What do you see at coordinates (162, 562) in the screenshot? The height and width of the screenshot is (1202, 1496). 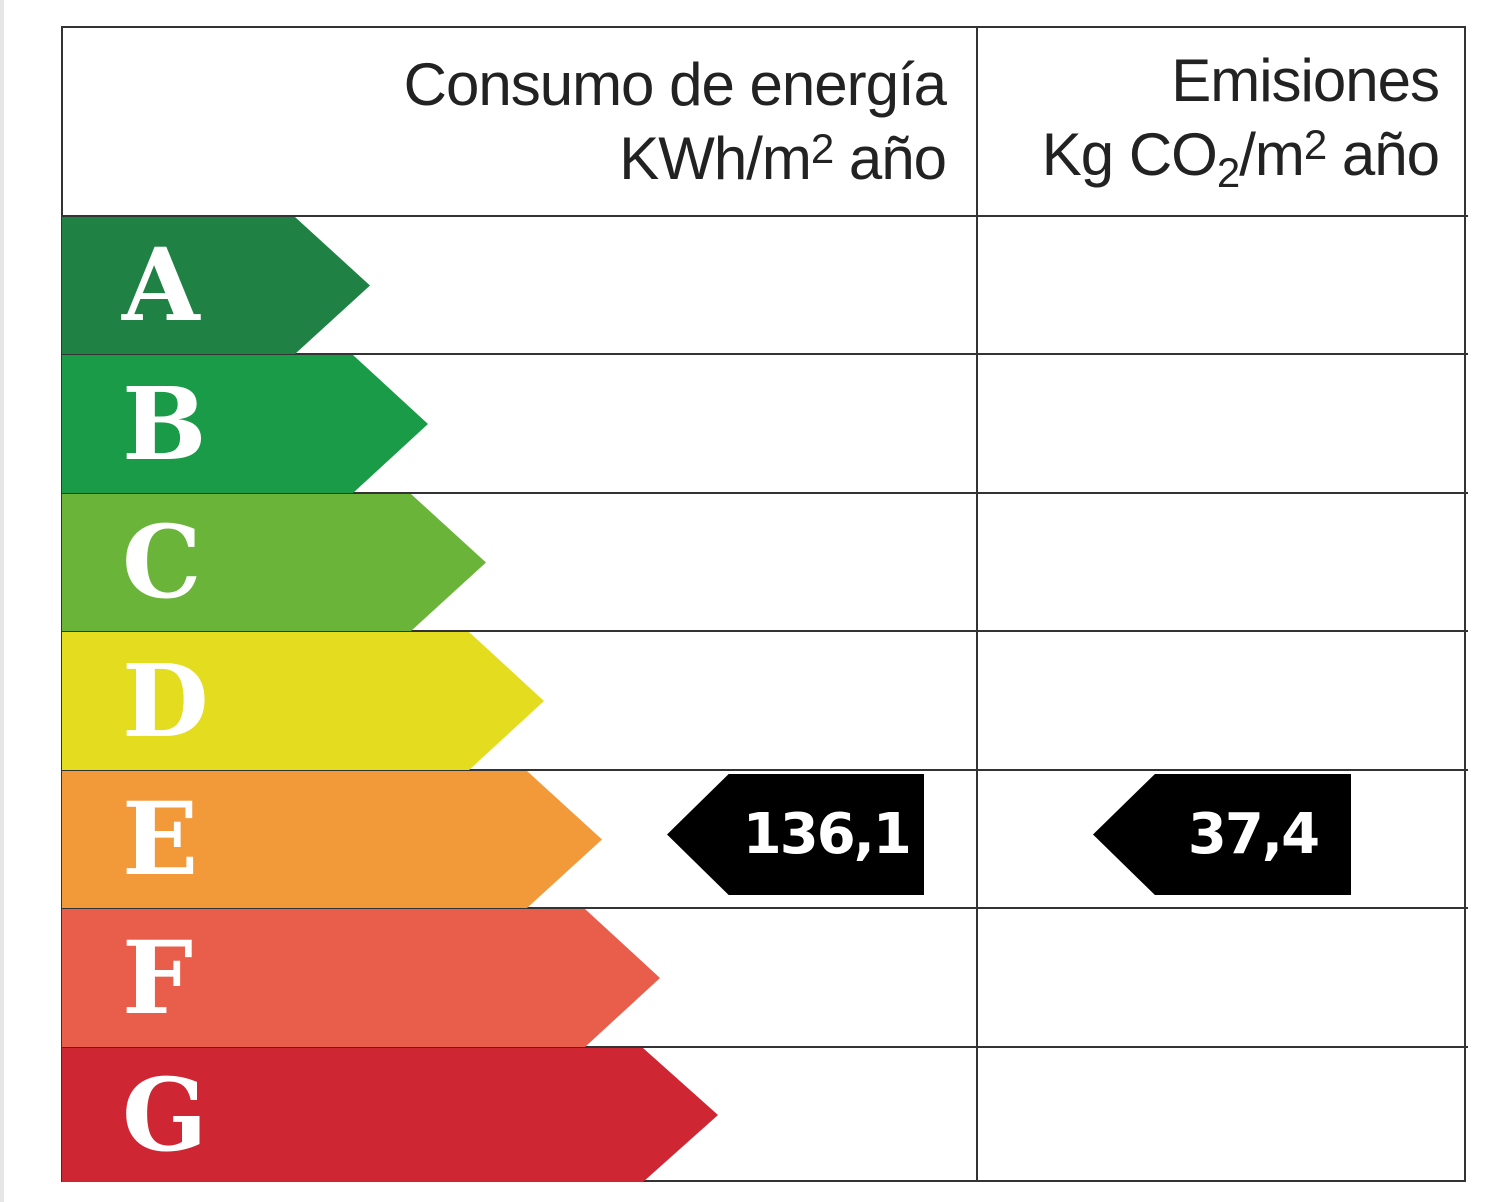 I see `class-letter: C` at bounding box center [162, 562].